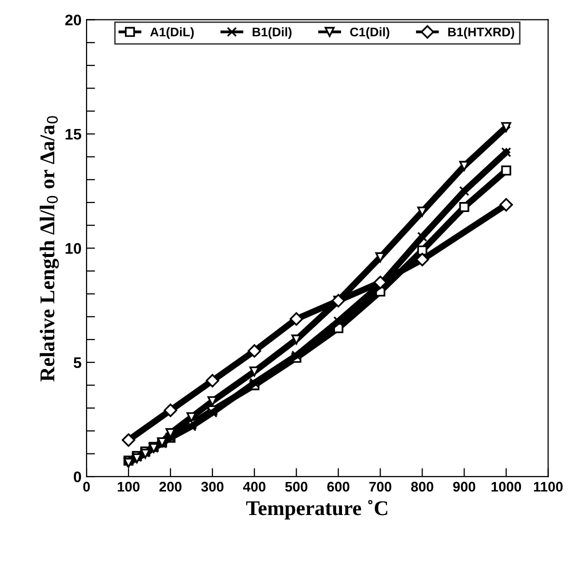  I want to click on y-tick-label: 15, so click(74, 134).